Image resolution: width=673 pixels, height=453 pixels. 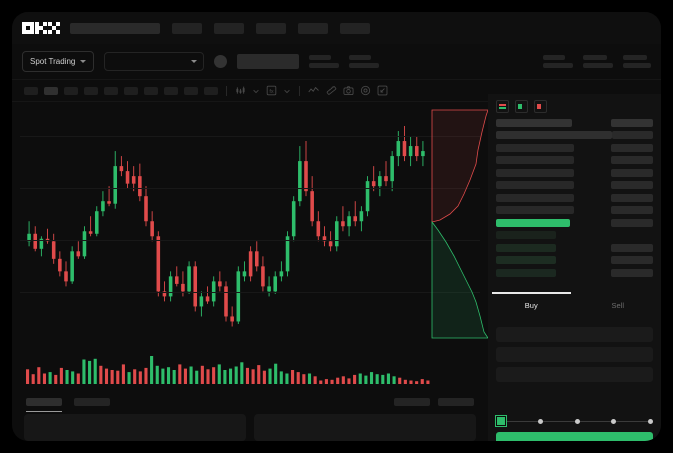 What do you see at coordinates (336, 62) in the screenshot?
I see `ticker-bar: Spot Trading` at bounding box center [336, 62].